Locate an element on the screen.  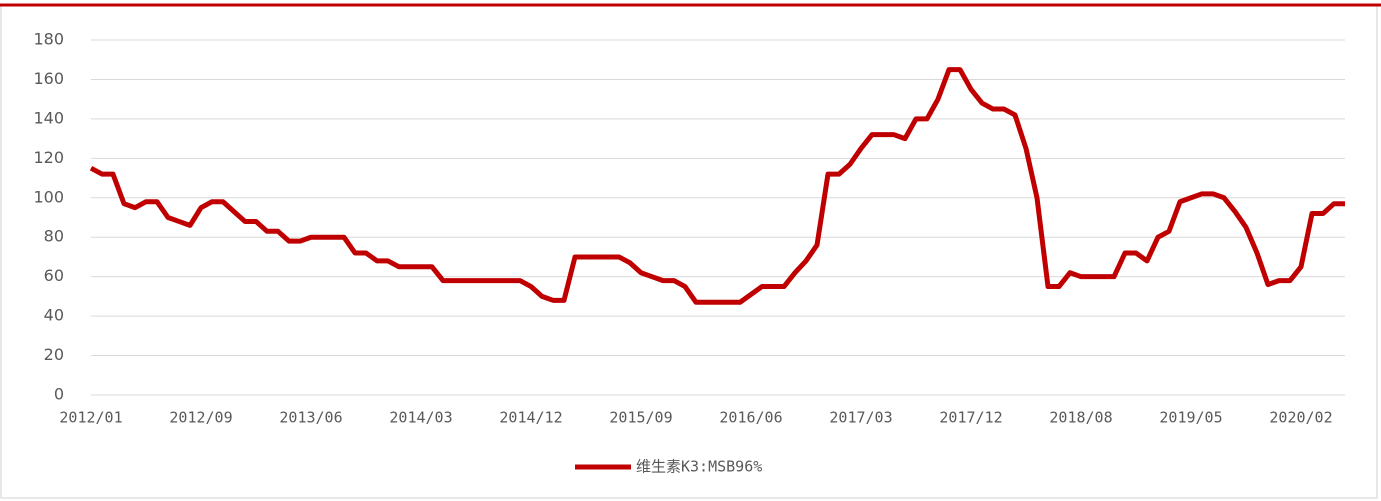
x-tick-label: 2012/01 is located at coordinates (90, 418).